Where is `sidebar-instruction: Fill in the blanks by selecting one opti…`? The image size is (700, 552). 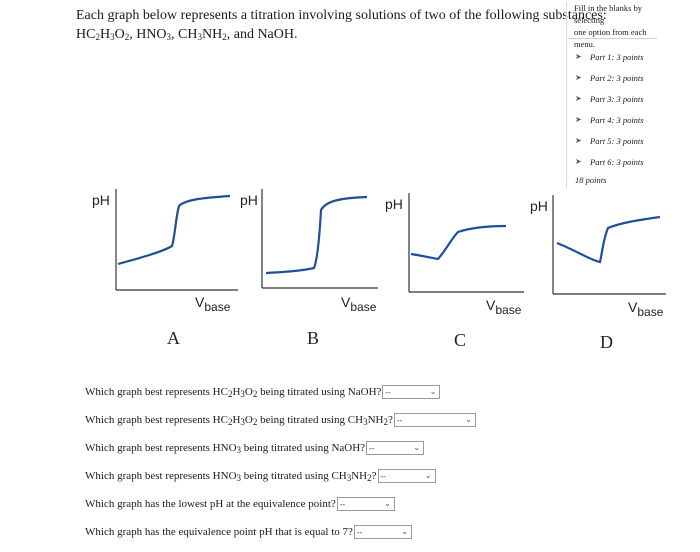
sidebar-instruction: Fill in the blanks by selecting one opti… is located at coordinates (610, 26).